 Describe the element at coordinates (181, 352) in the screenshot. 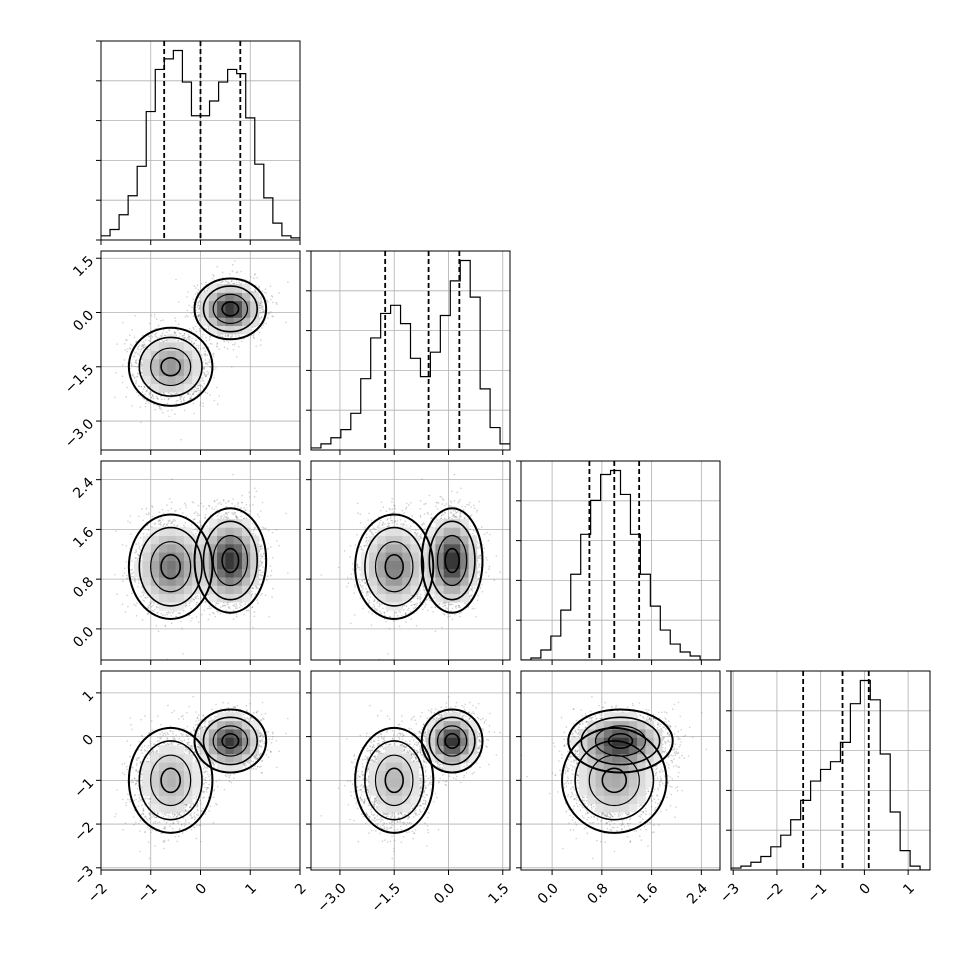

I see `scatter-panel-1-0: −3.0−1.50.01.5` at that location.